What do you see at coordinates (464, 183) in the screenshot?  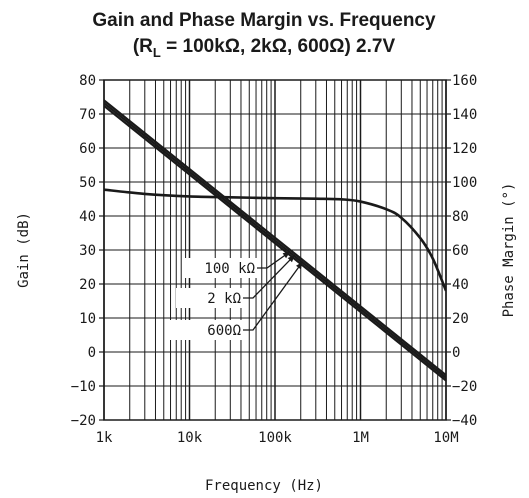 I see `y-tick-label-right: 100` at bounding box center [464, 183].